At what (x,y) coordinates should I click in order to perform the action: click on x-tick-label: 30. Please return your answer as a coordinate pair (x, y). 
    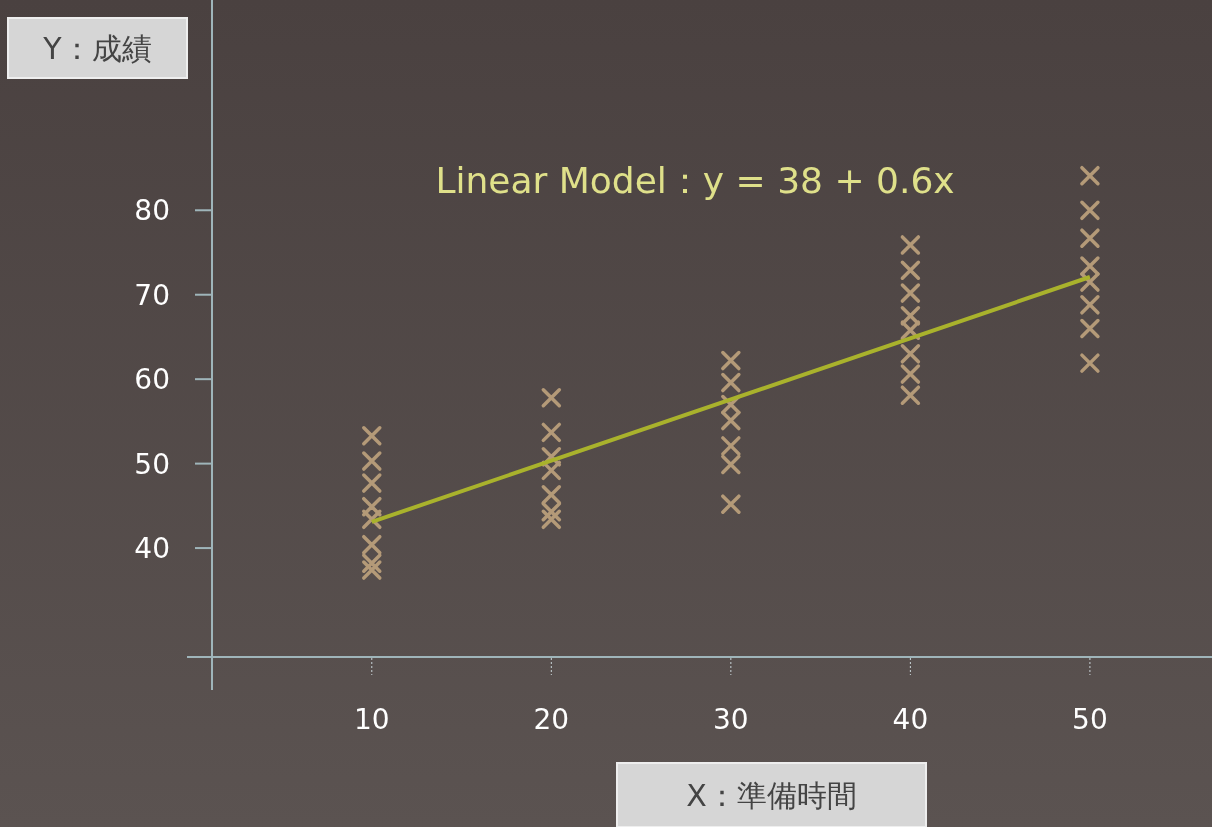
    Looking at the image, I should click on (731, 719).